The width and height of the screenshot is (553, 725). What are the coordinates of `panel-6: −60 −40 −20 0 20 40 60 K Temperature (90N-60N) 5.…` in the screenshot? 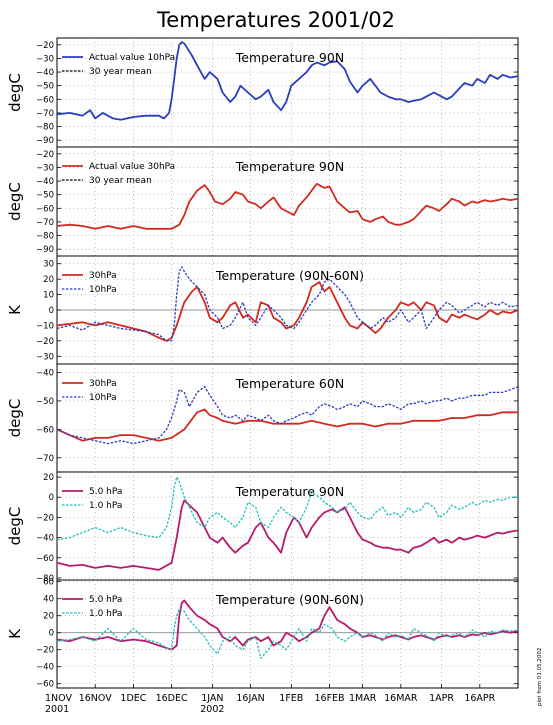 It's located at (262, 634).